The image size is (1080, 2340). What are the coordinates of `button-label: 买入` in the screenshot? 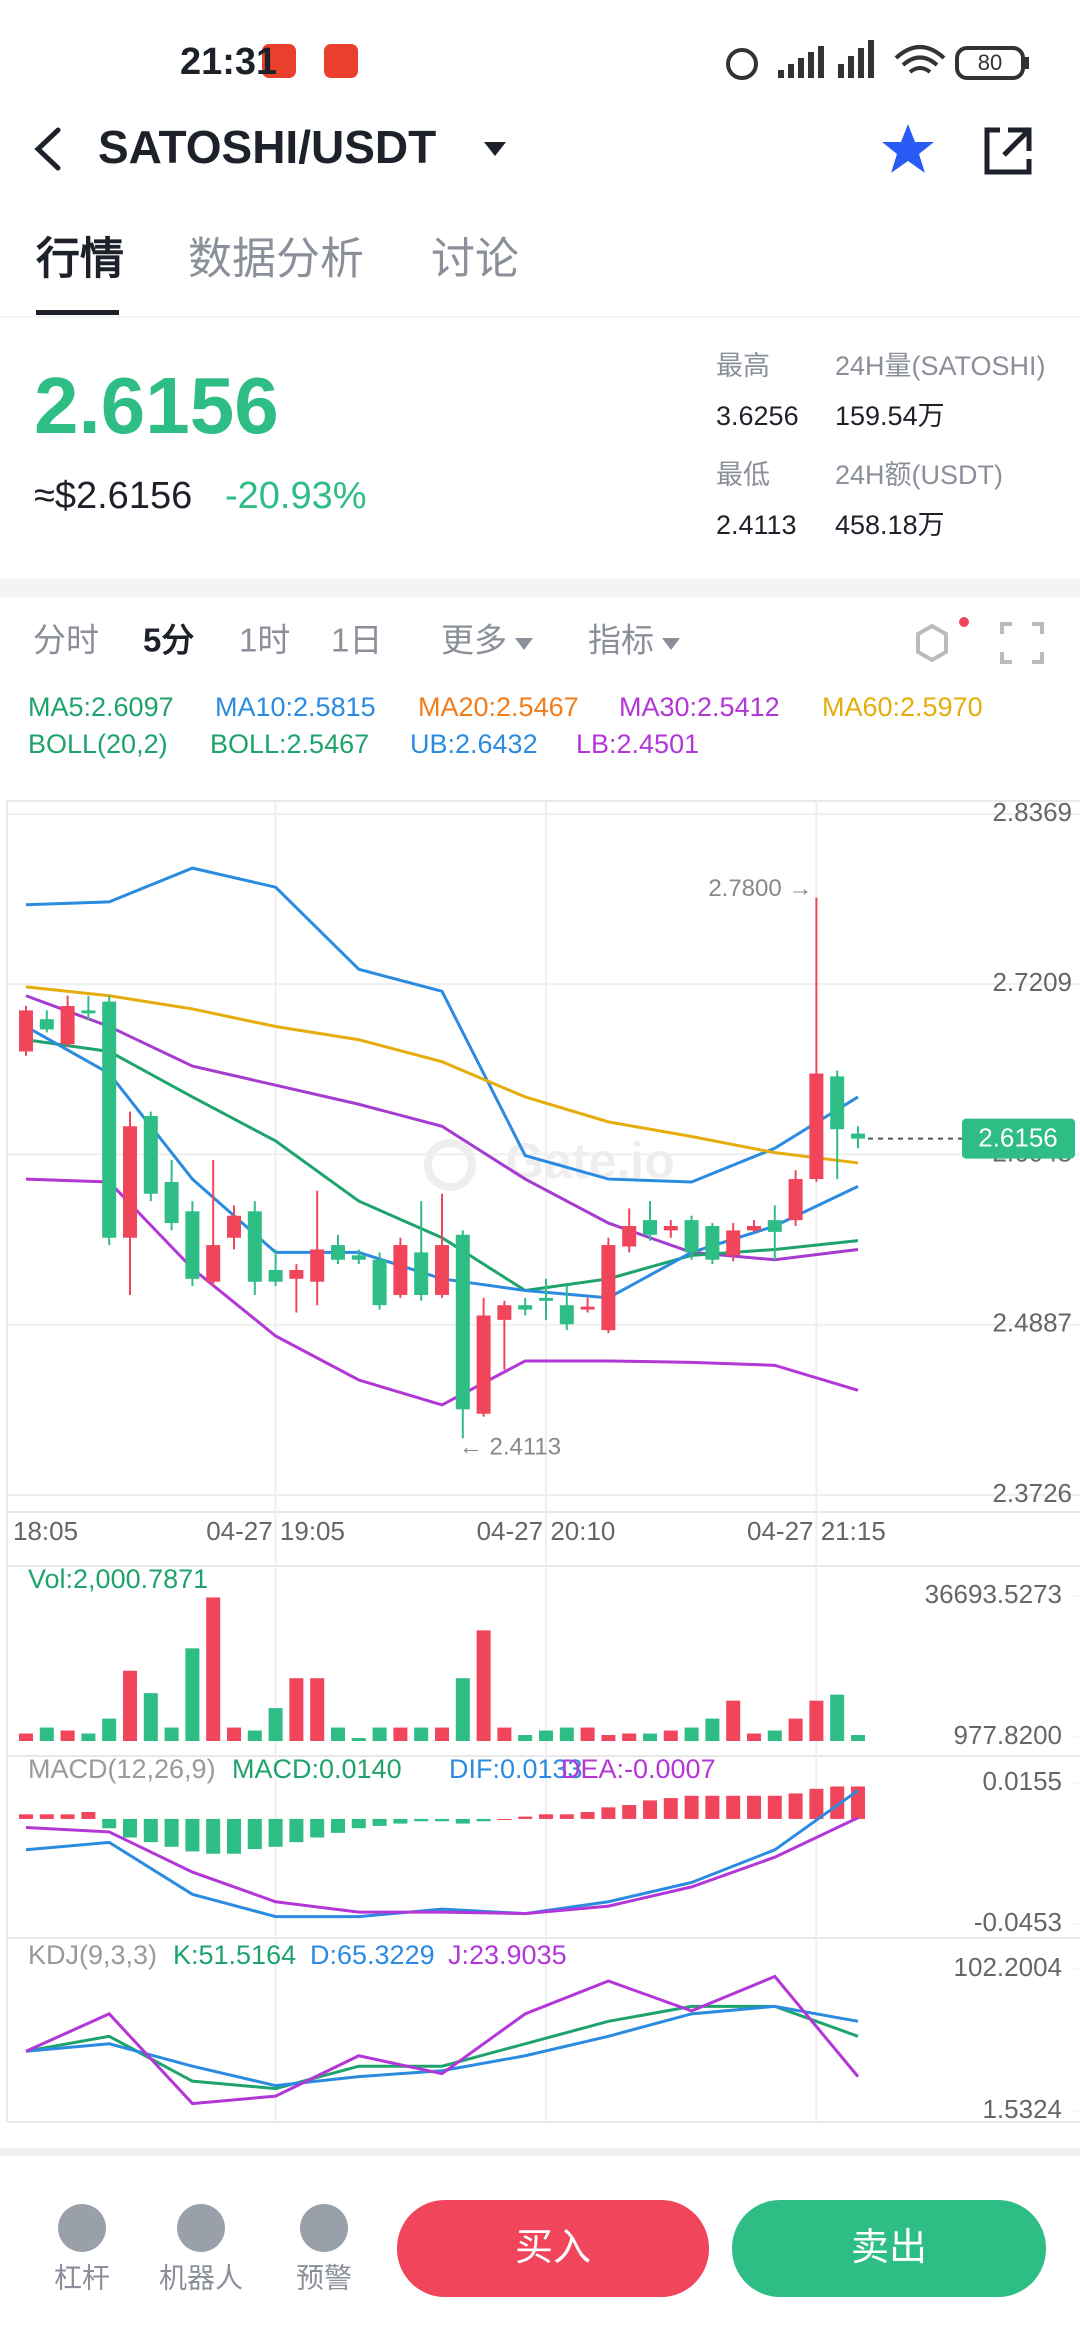 It's located at (553, 2248).